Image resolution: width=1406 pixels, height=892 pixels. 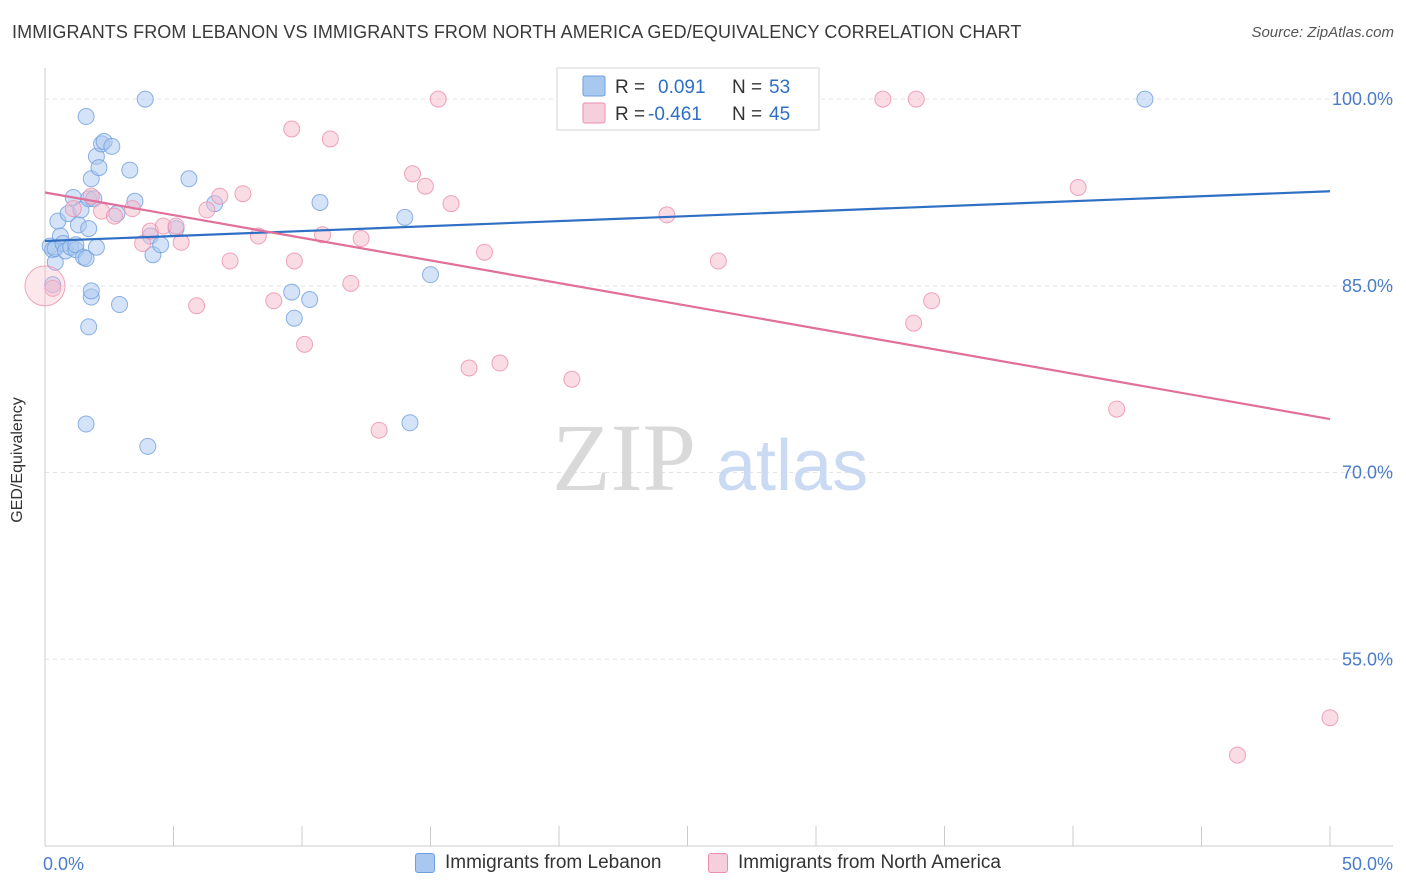 What do you see at coordinates (1362, 99) in the screenshot?
I see `y-tick-label-0: 100.0%` at bounding box center [1362, 99].